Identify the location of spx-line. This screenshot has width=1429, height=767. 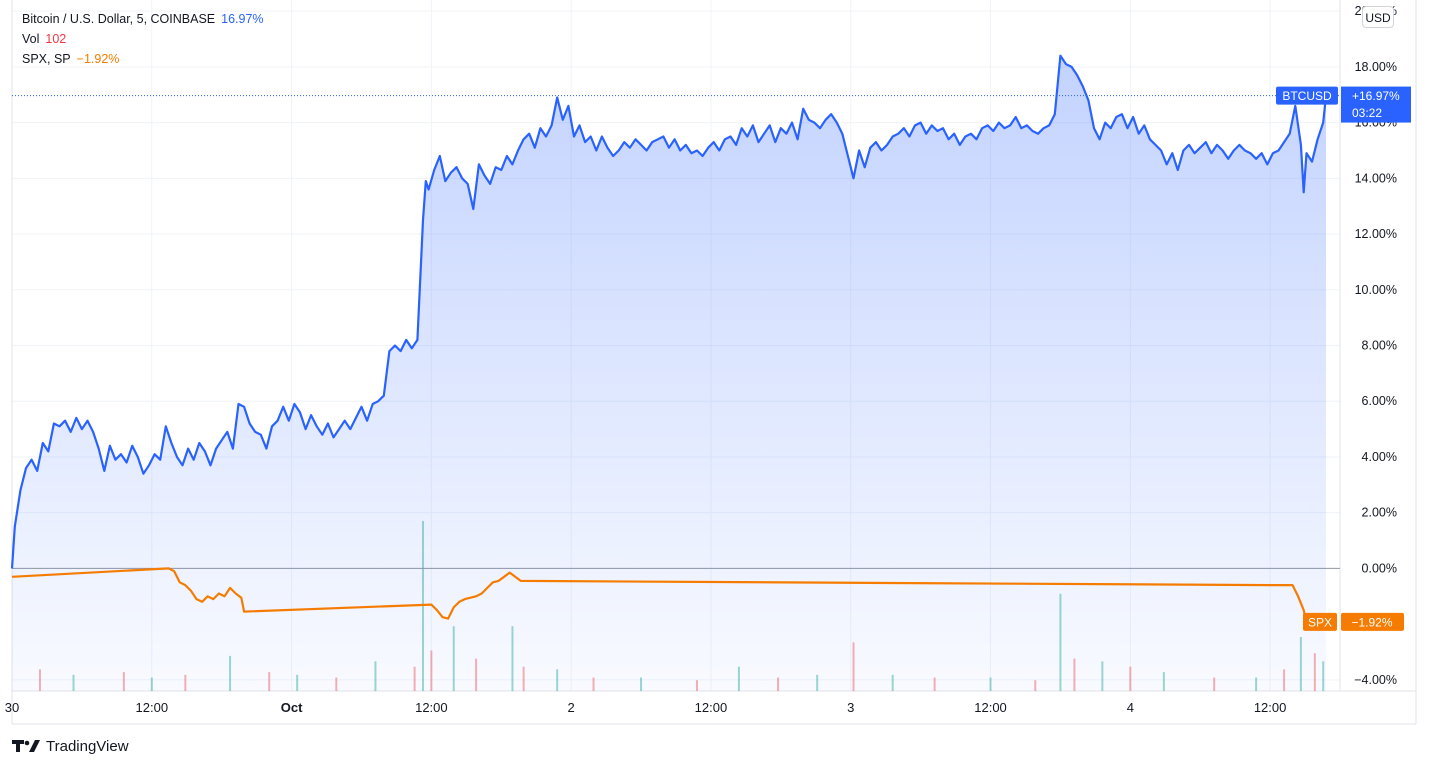
(659, 595).